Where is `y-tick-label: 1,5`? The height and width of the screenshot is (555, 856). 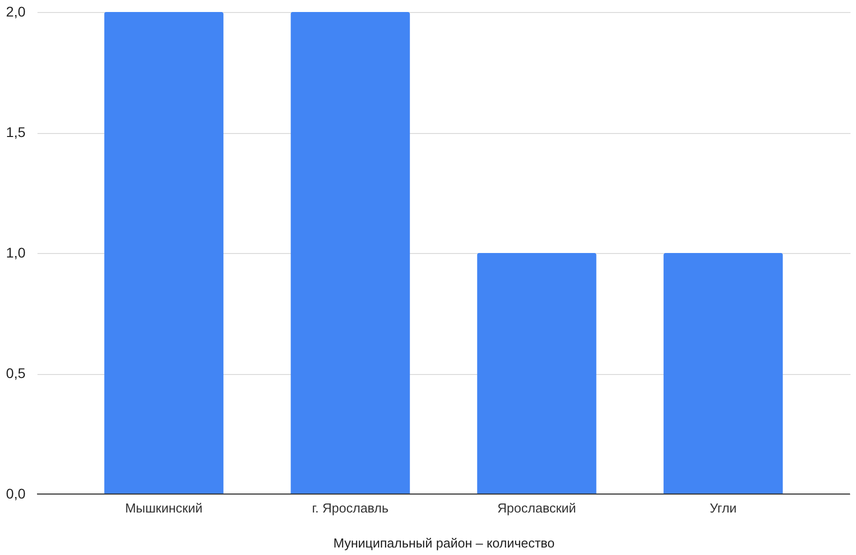 y-tick-label: 1,5 is located at coordinates (16, 132).